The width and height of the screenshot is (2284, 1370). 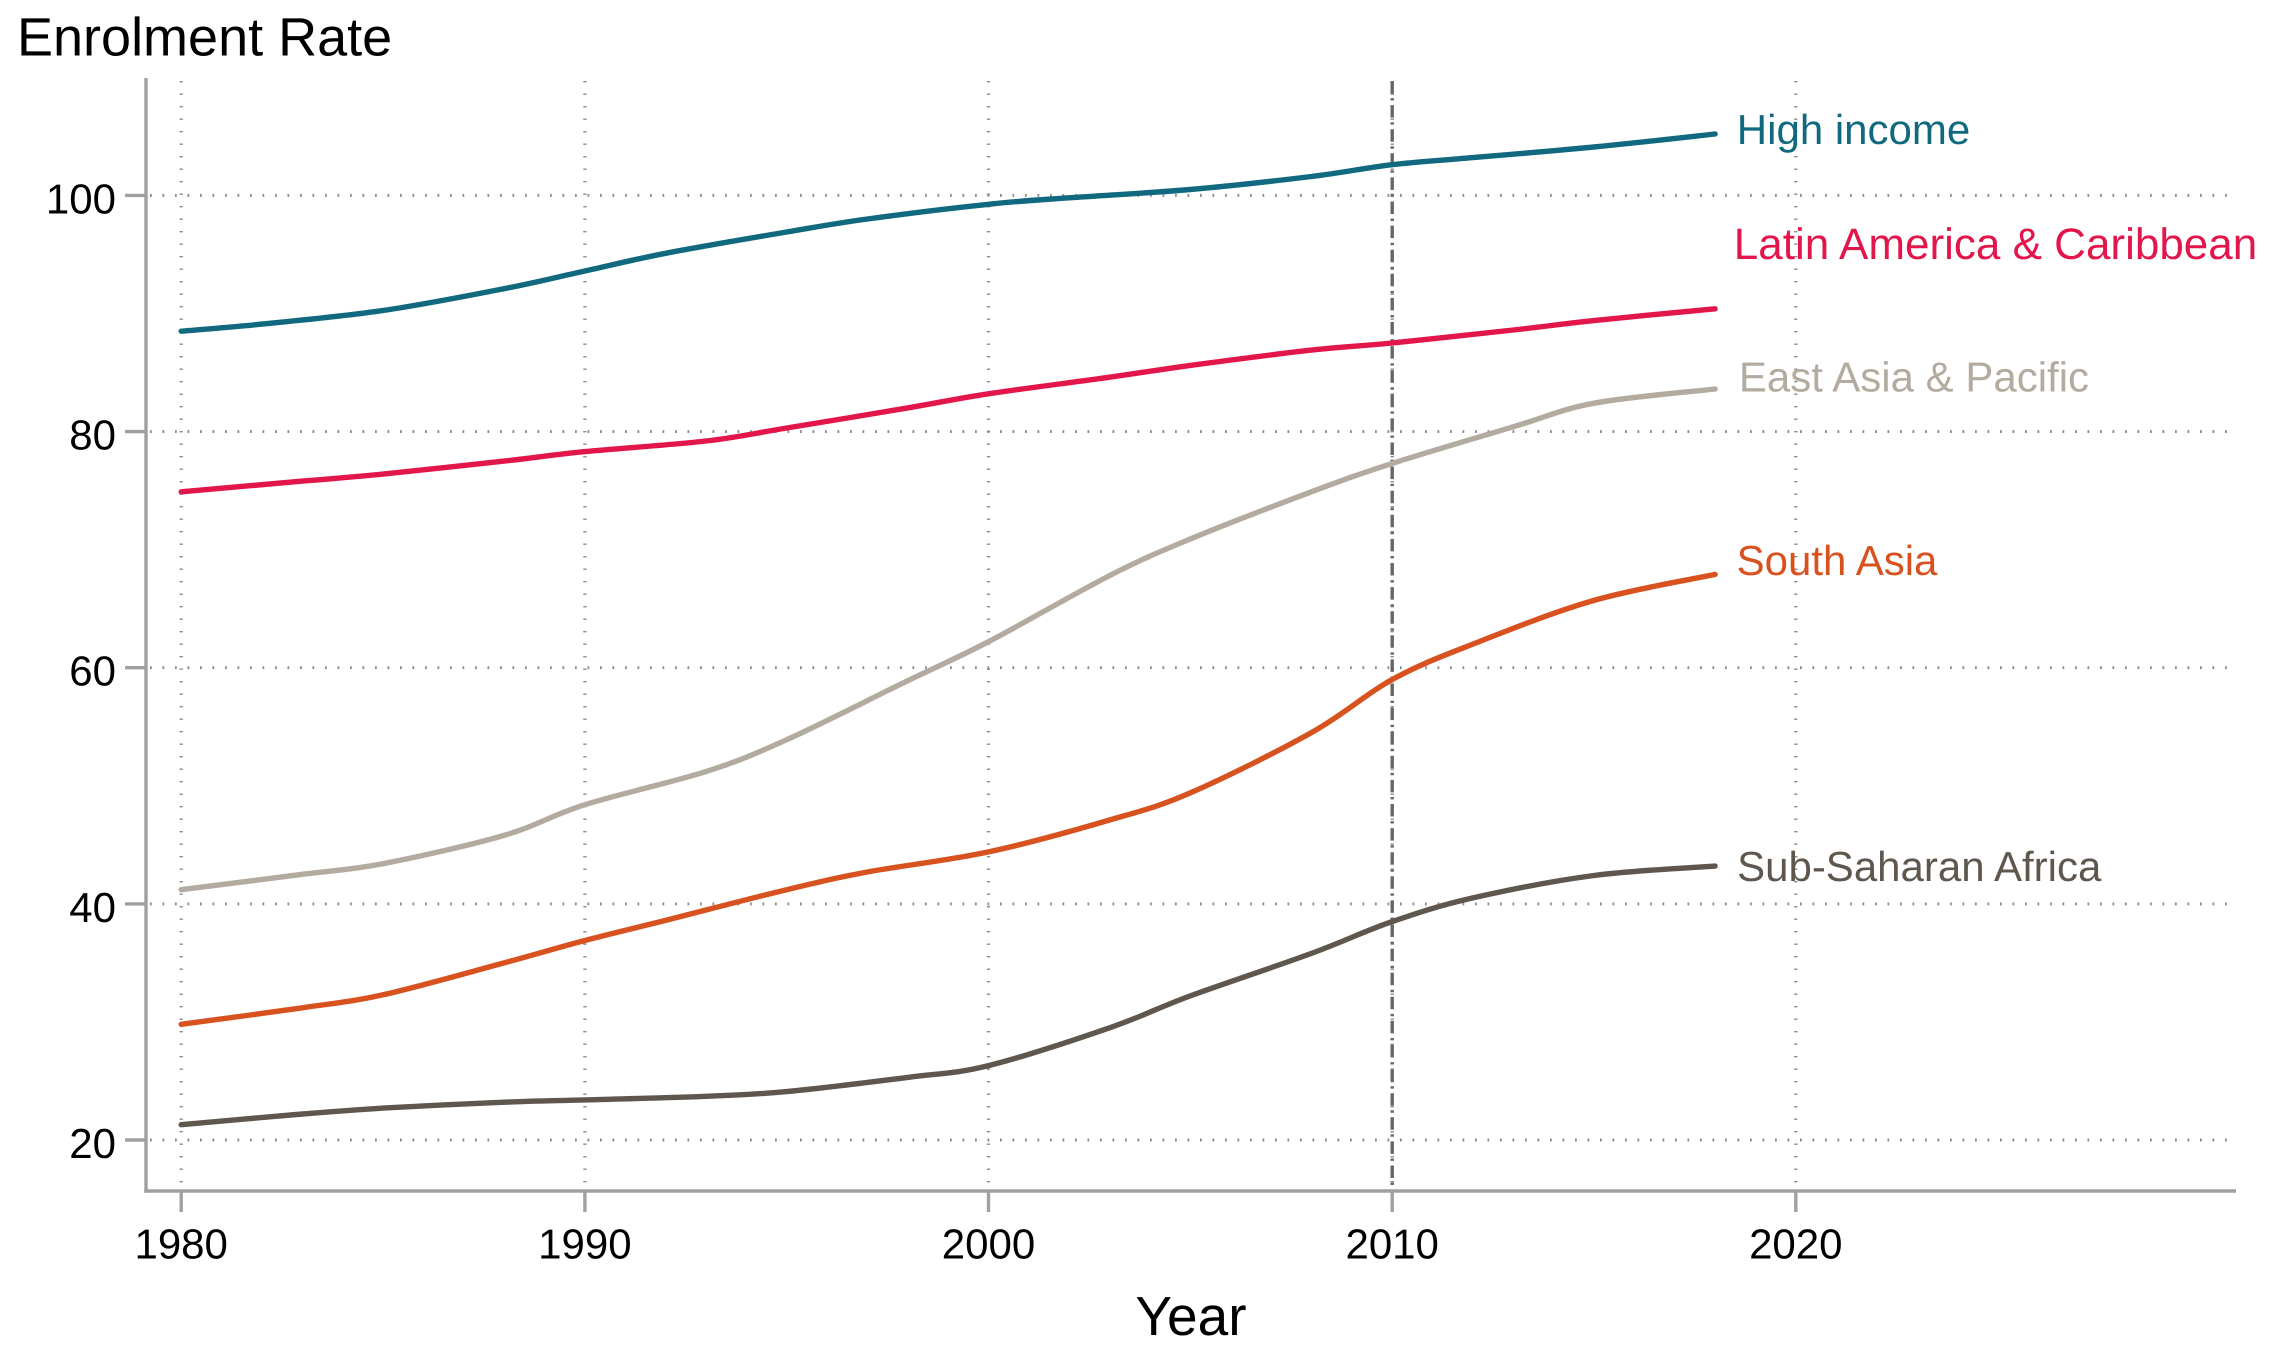 I want to click on svg-text: 80, so click(x=92, y=435).